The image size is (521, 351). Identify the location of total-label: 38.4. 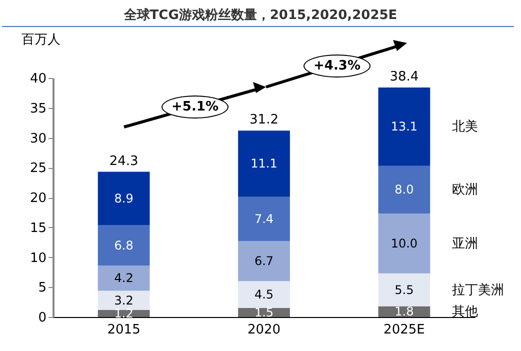
(404, 77).